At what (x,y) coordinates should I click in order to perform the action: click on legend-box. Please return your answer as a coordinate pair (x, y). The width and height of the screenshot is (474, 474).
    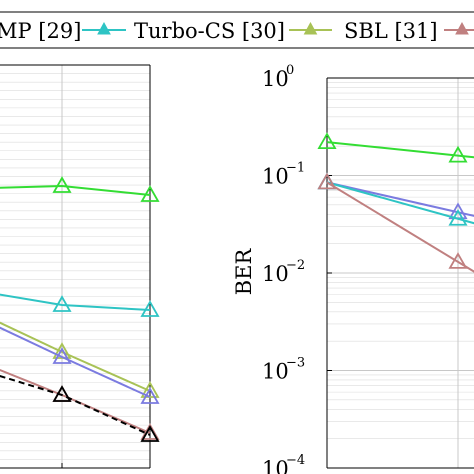
    Looking at the image, I should click on (237, 30).